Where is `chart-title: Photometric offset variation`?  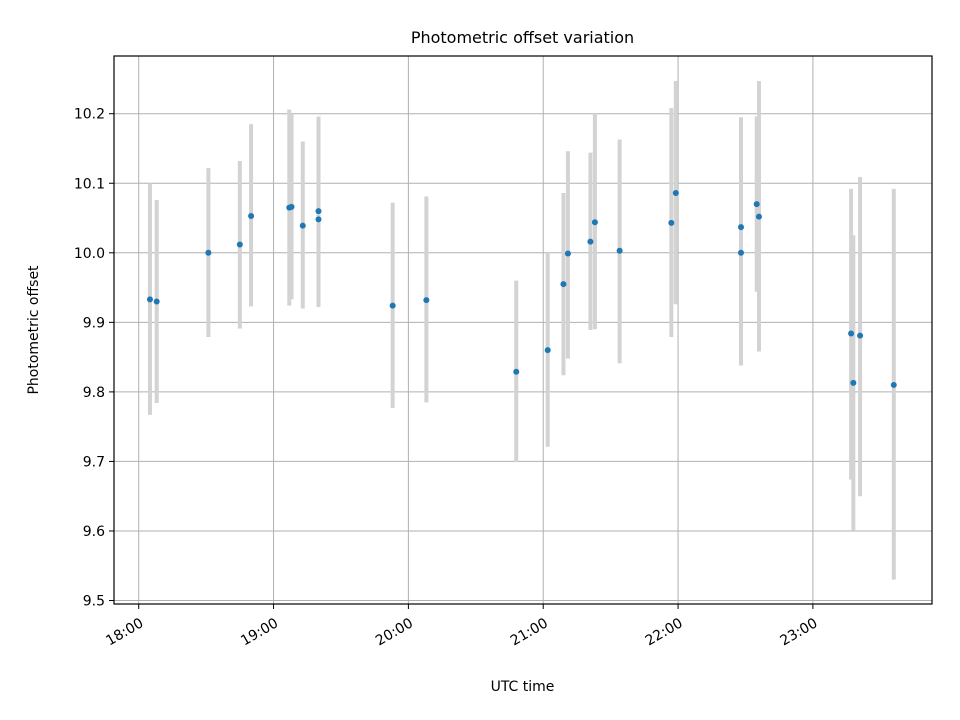 chart-title: Photometric offset variation is located at coordinates (522, 37).